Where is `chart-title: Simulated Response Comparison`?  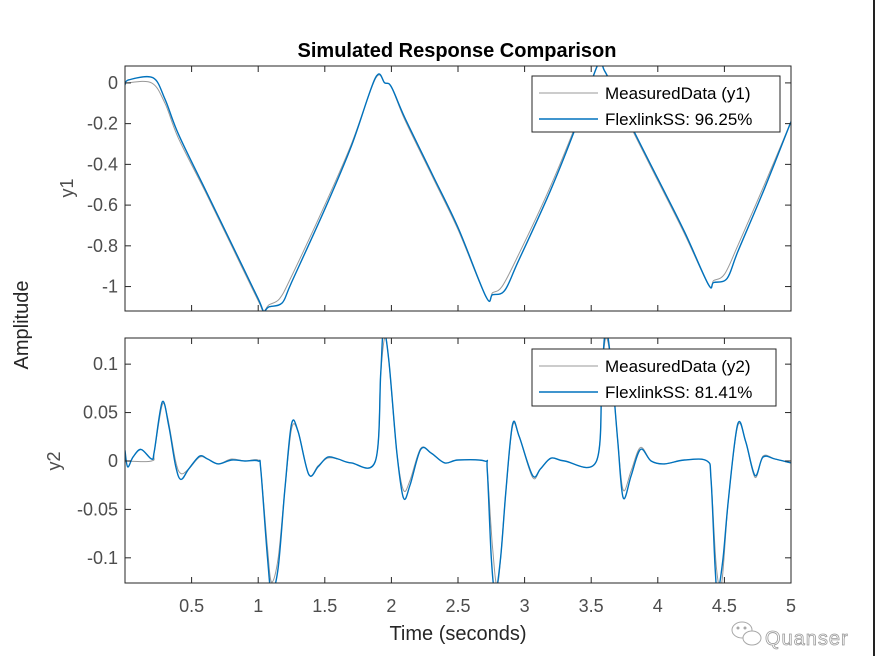
chart-title: Simulated Response Comparison is located at coordinates (457, 51).